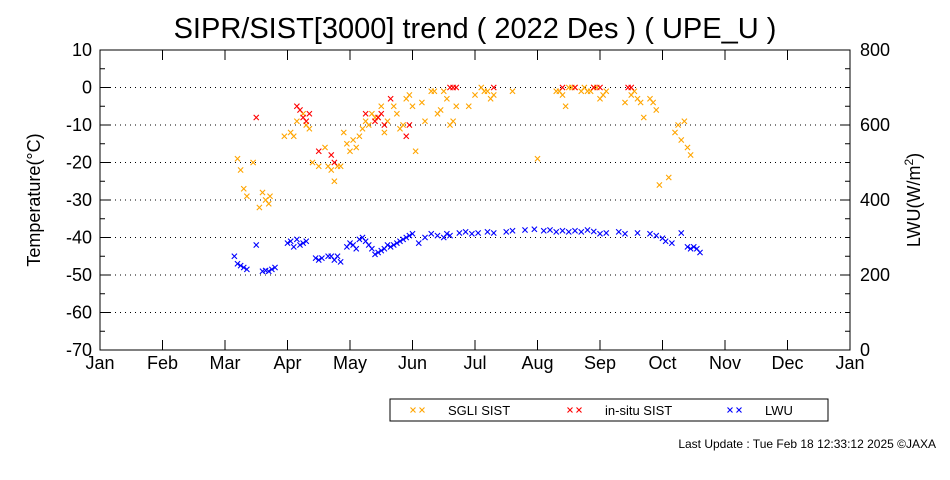 The image size is (950, 480). Describe the element at coordinates (87, 88) in the screenshot. I see `y-tick-label: 0` at that location.